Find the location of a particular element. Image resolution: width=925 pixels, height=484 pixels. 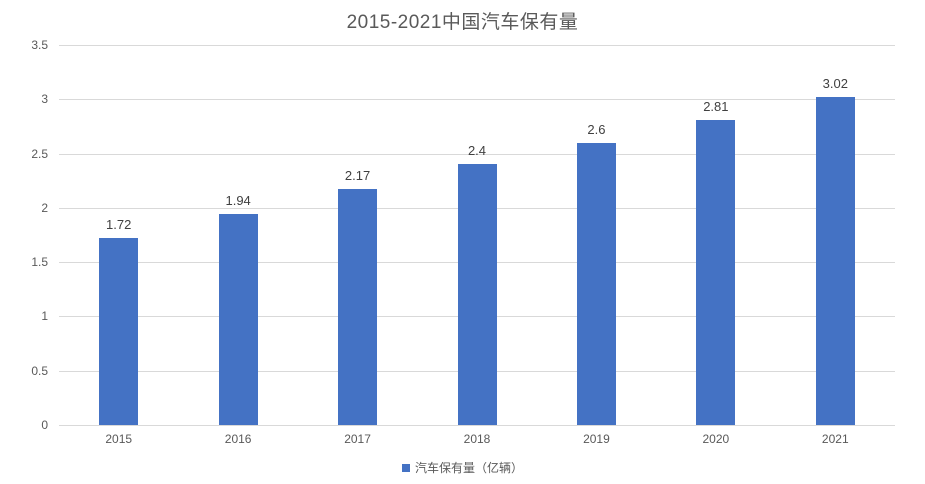

y-tick-label: 0 is located at coordinates (44, 425).